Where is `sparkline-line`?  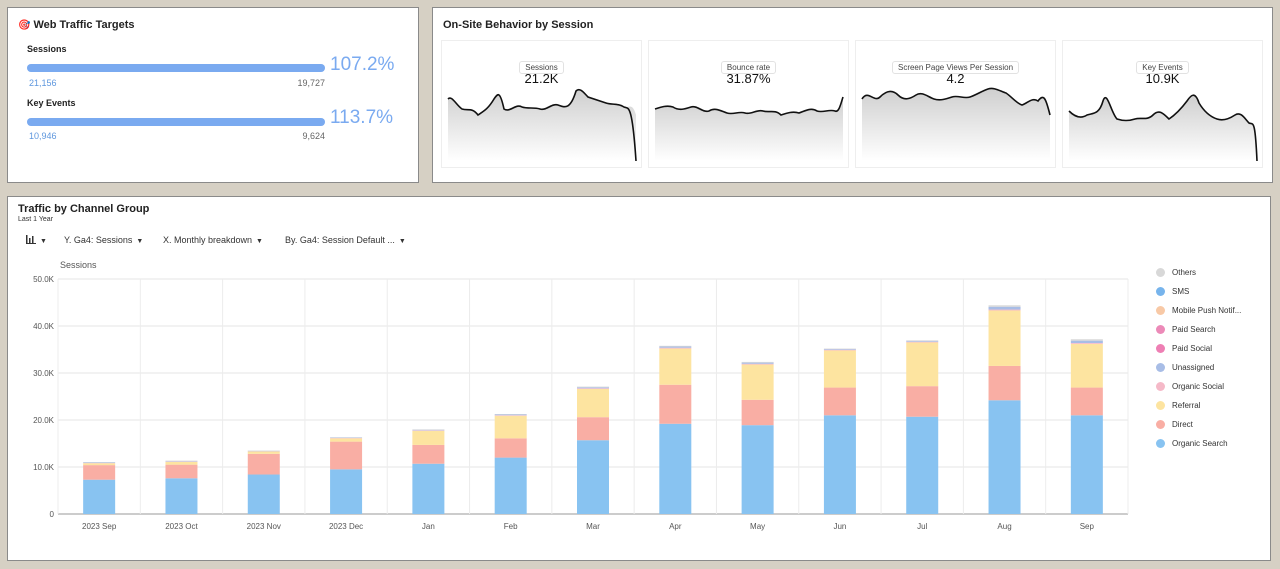
sparkline-line is located at coordinates (1163, 128).